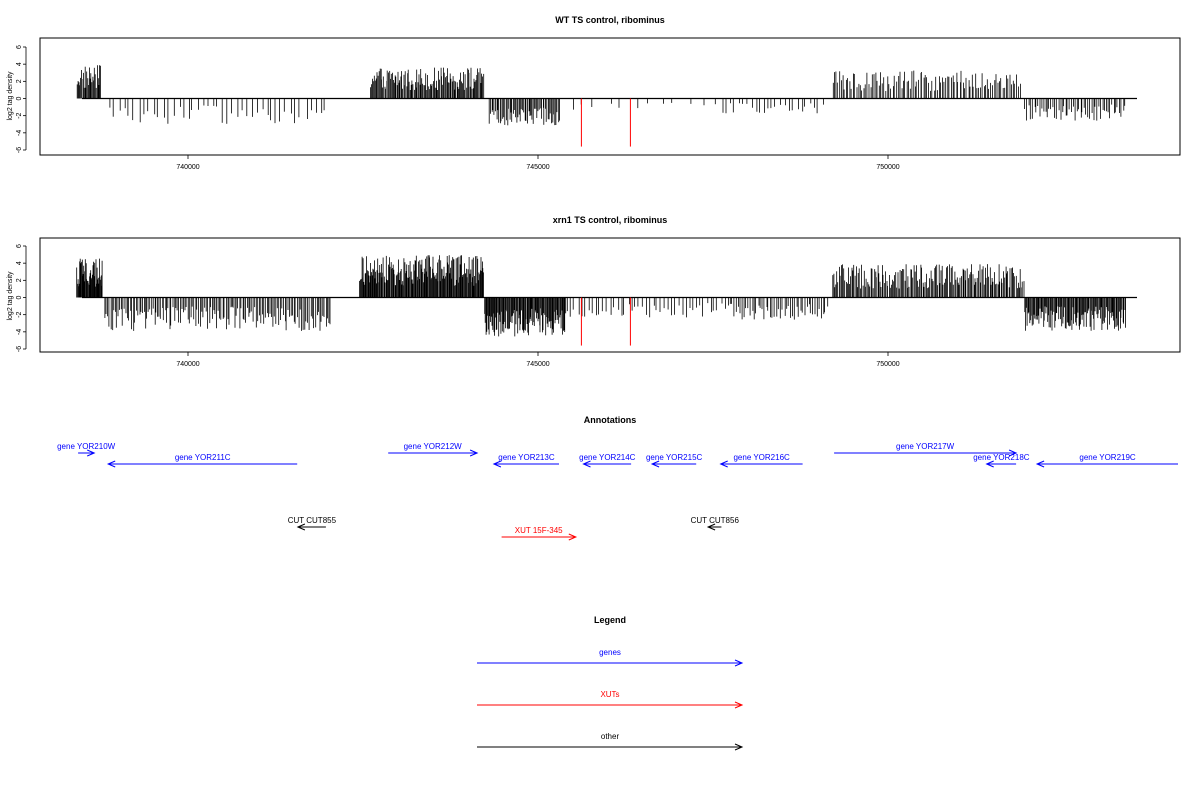  Describe the element at coordinates (610, 652) in the screenshot. I see `legend-label: genes` at that location.